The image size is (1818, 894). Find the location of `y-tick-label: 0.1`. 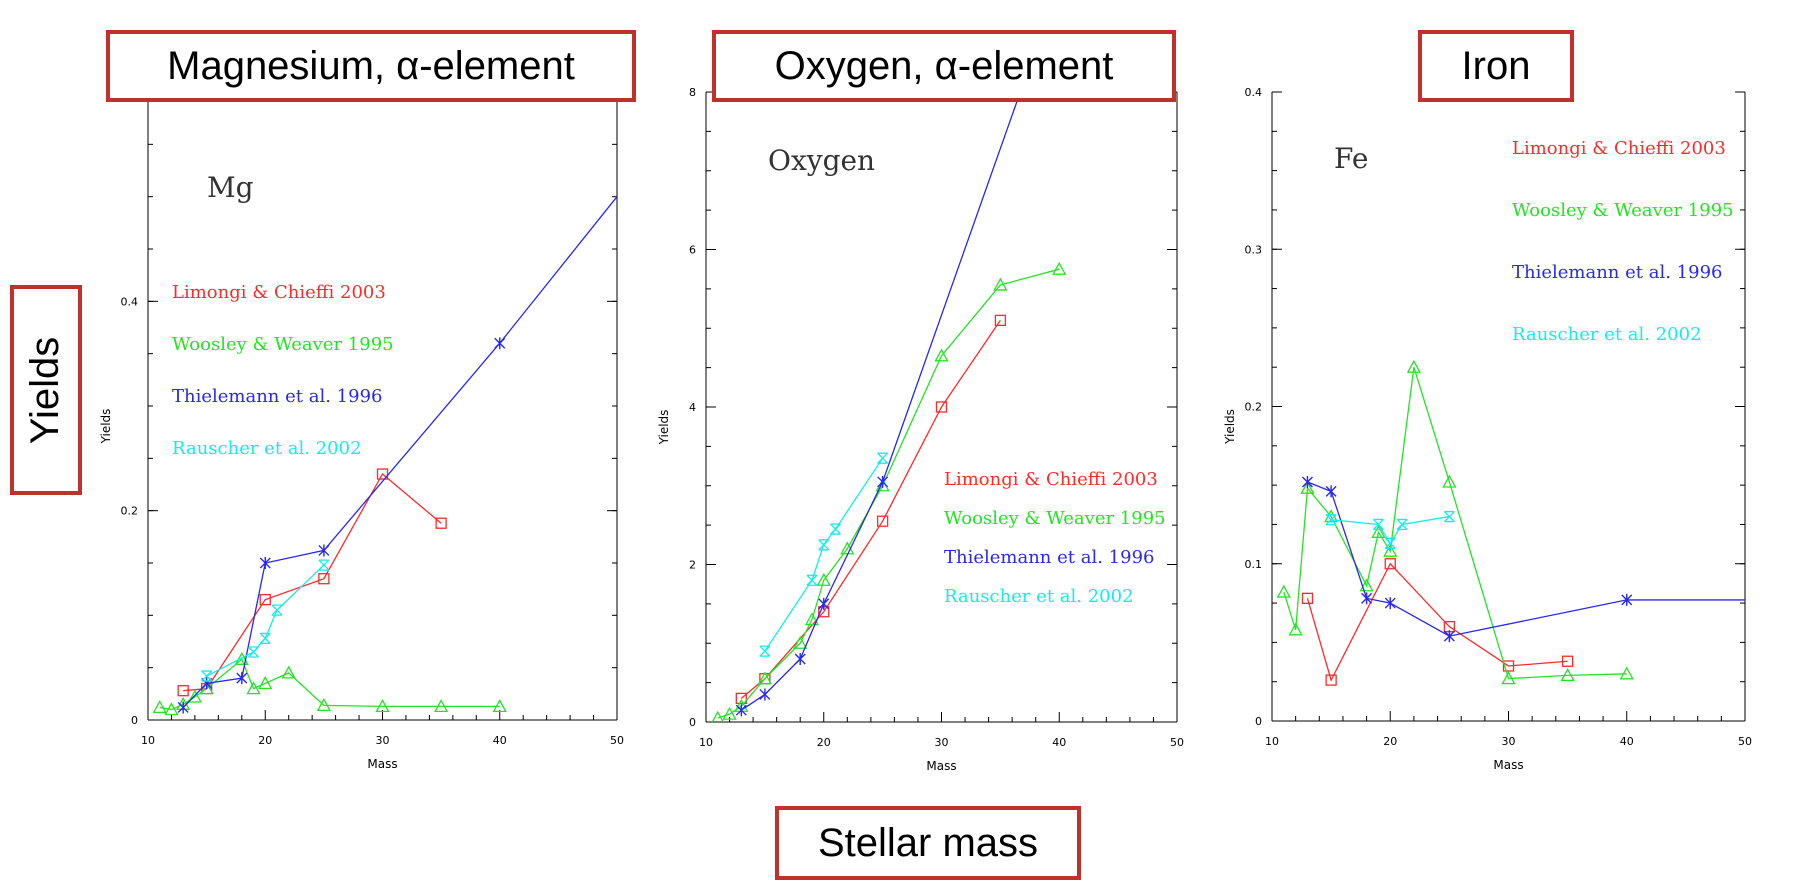

y-tick-label: 0.1 is located at coordinates (1254, 564).